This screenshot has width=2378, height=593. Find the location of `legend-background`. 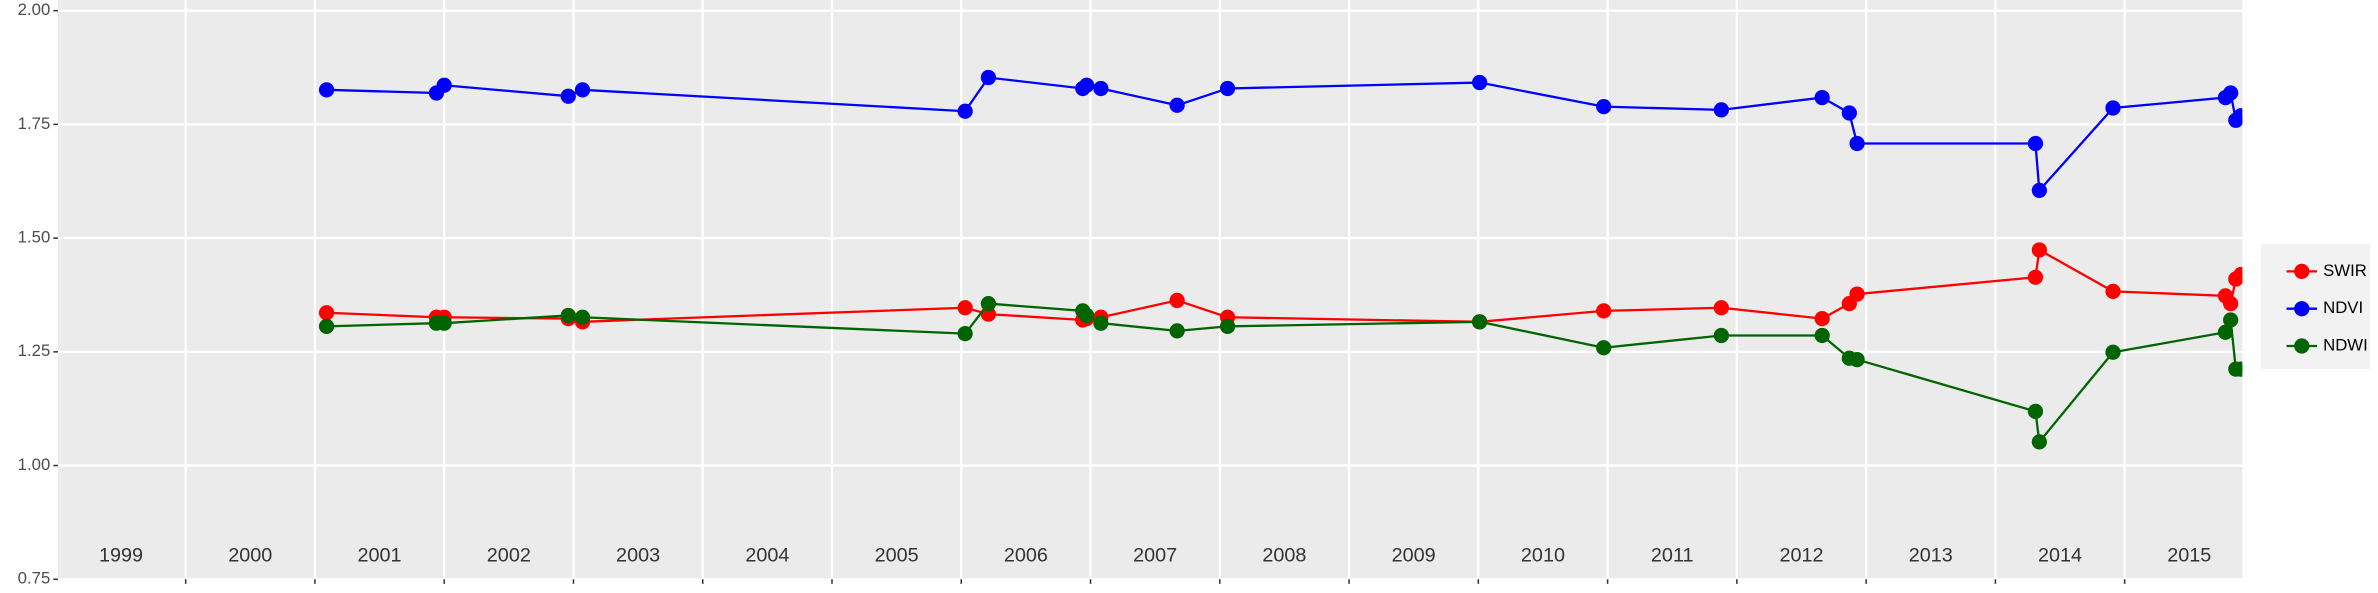

legend-background is located at coordinates (2315, 306).